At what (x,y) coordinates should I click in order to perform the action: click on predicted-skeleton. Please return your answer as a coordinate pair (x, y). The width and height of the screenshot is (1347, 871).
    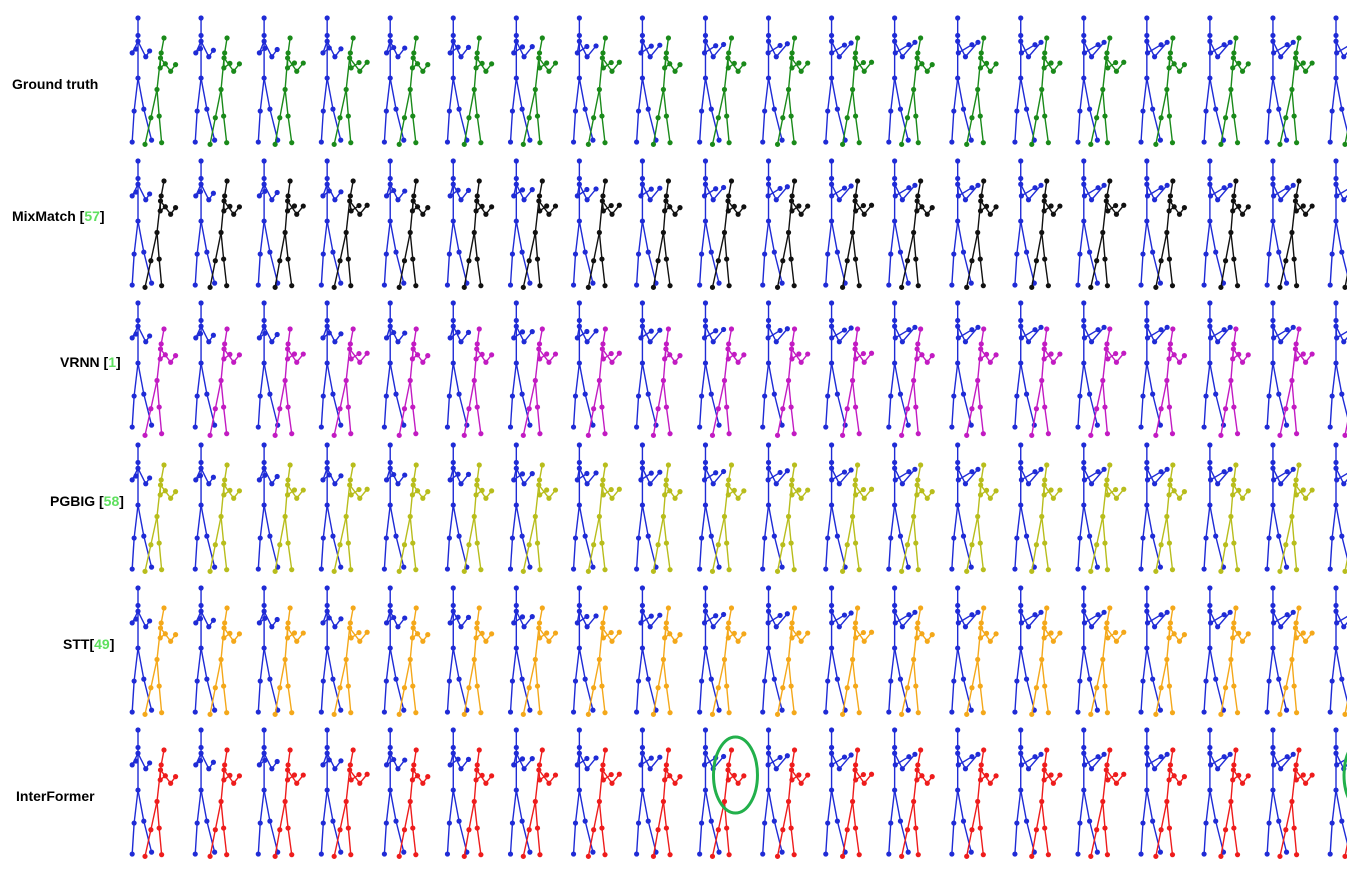
    Looking at the image, I should click on (1344, 708).